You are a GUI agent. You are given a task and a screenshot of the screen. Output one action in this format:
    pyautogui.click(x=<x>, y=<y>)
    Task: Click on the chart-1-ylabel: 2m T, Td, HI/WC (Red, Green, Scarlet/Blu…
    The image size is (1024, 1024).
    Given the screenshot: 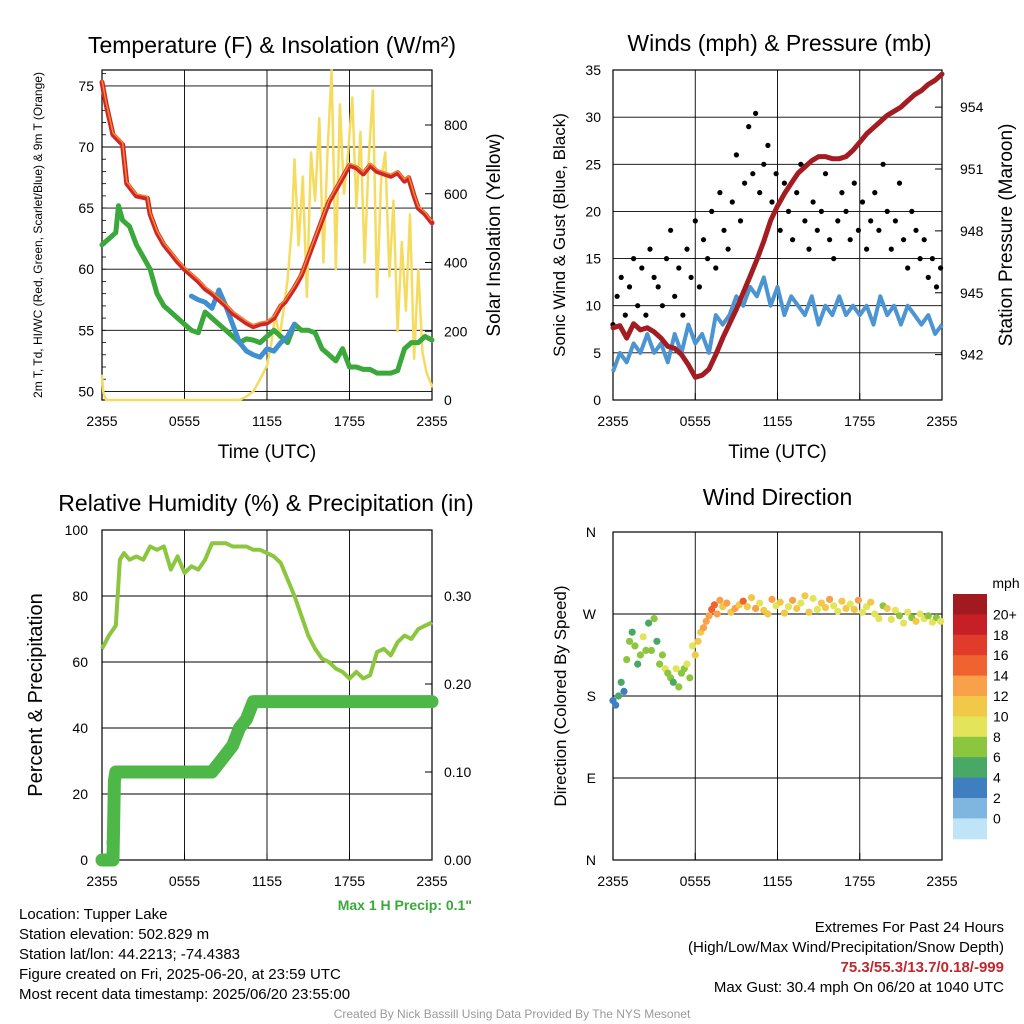 What is the action you would take?
    pyautogui.click(x=38, y=235)
    